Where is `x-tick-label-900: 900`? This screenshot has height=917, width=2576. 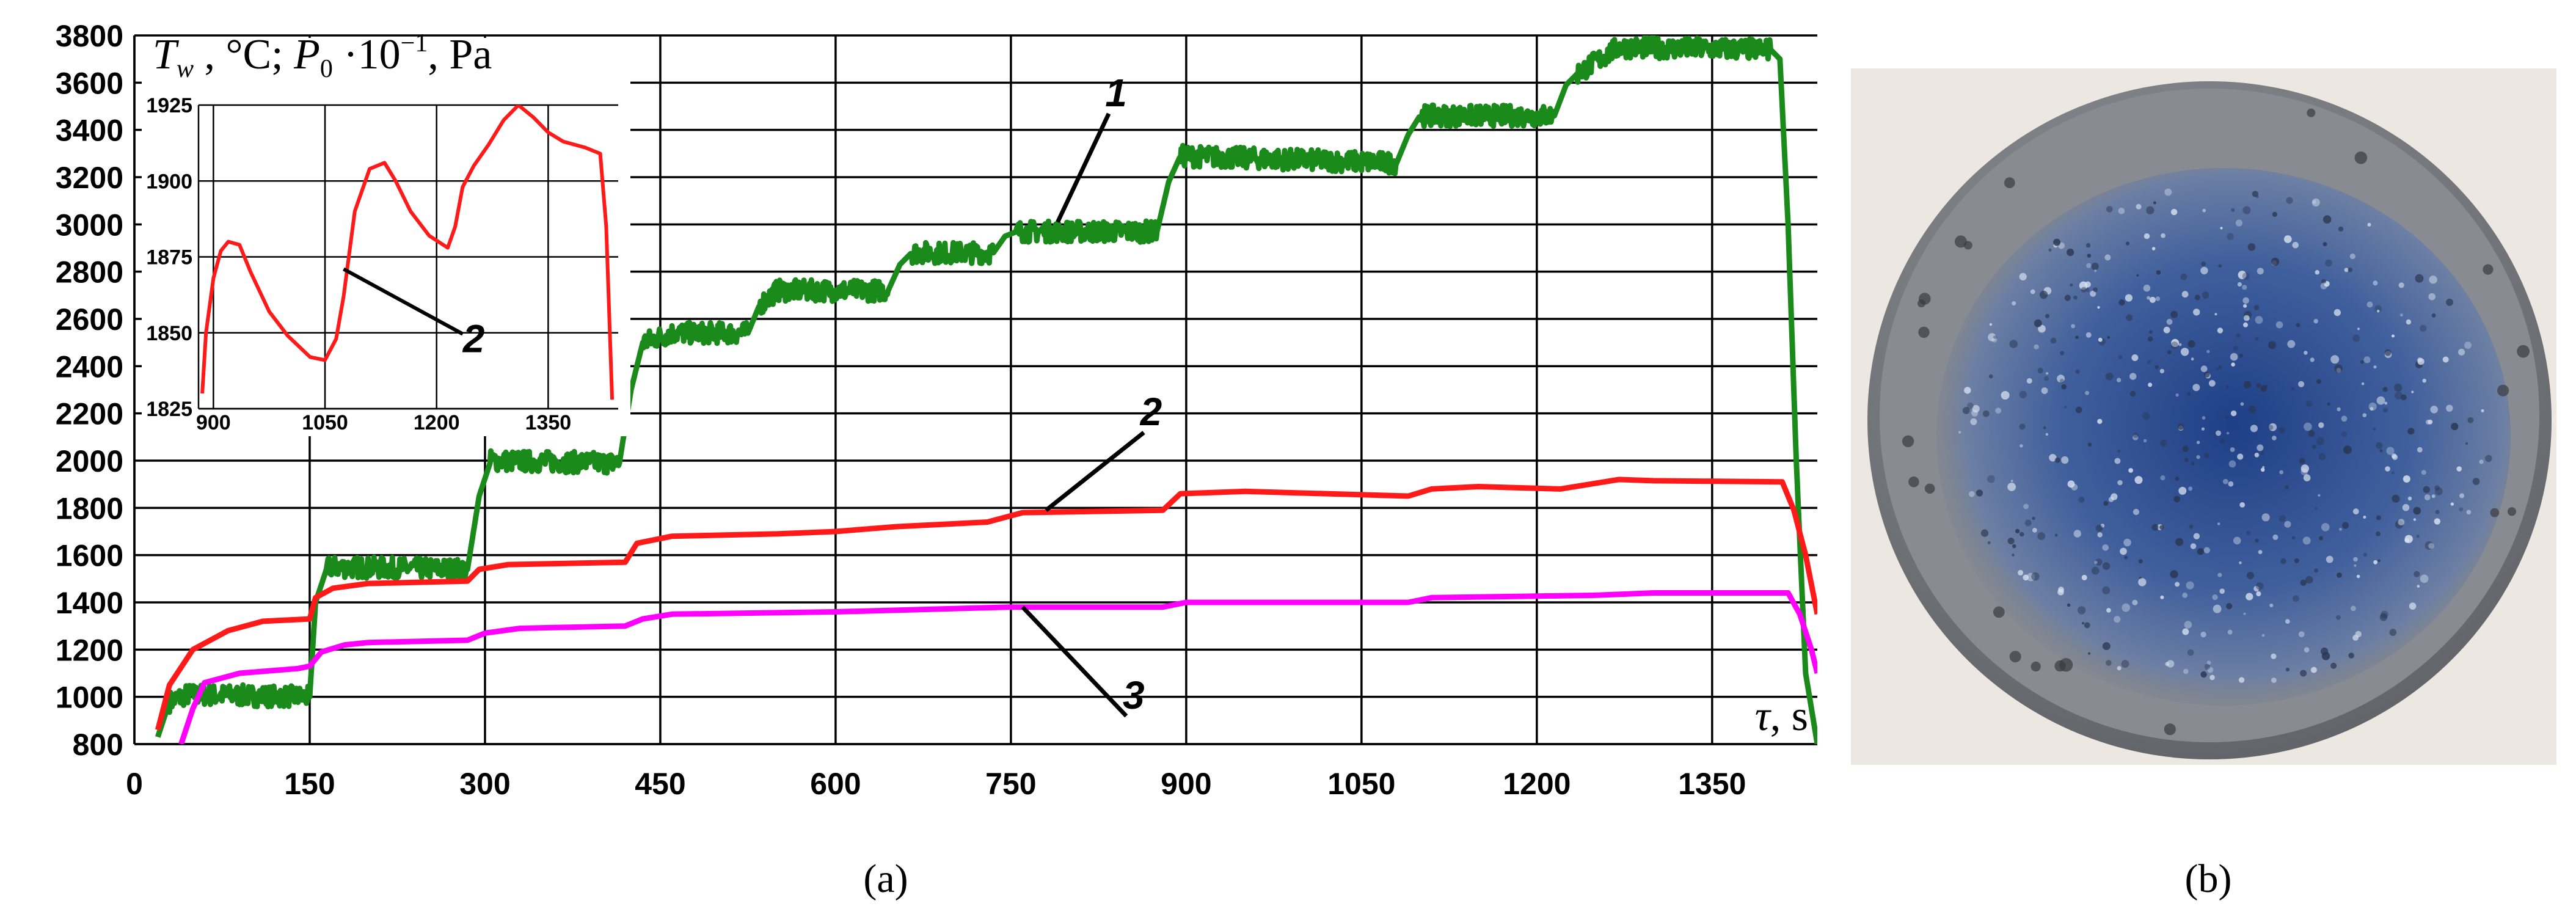
x-tick-label-900: 900 is located at coordinates (1186, 784).